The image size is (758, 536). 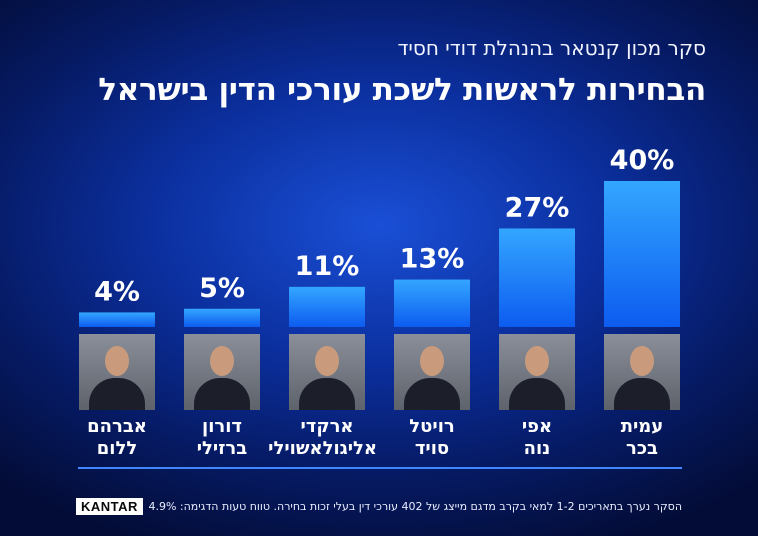 I want to click on category-label-5: אפי נוה, so click(x=537, y=437).